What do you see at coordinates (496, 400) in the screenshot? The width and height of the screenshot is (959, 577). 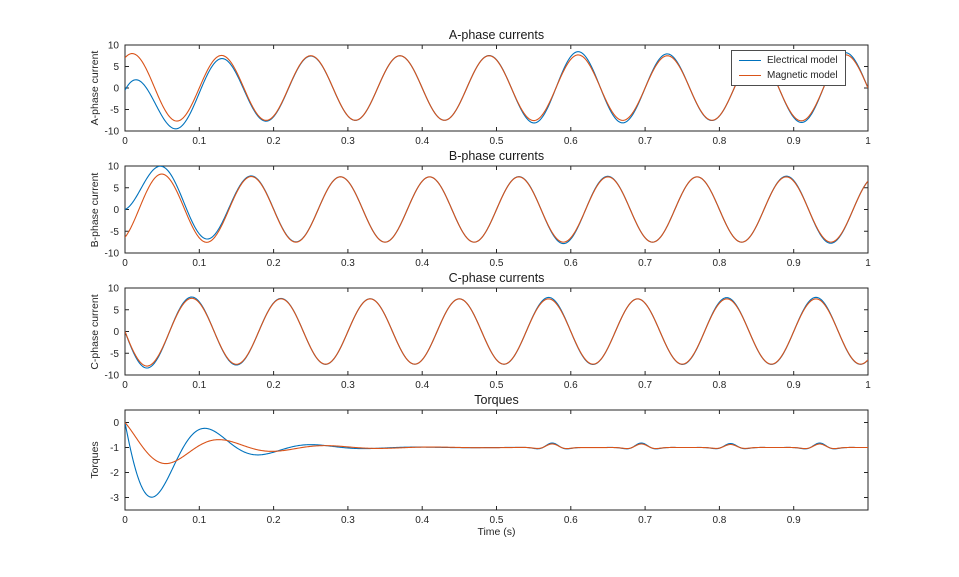 I see `plot-title-torques: Torques` at bounding box center [496, 400].